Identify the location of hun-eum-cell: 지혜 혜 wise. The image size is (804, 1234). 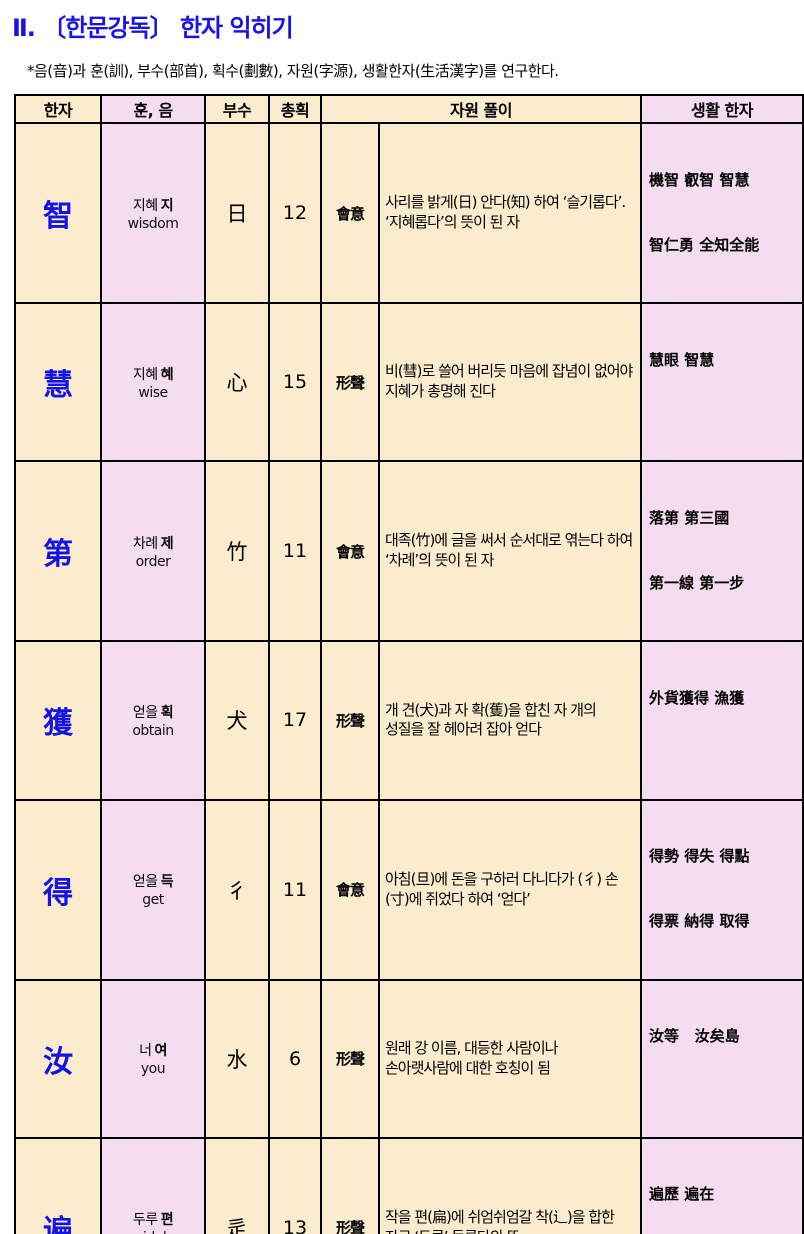
(153, 382).